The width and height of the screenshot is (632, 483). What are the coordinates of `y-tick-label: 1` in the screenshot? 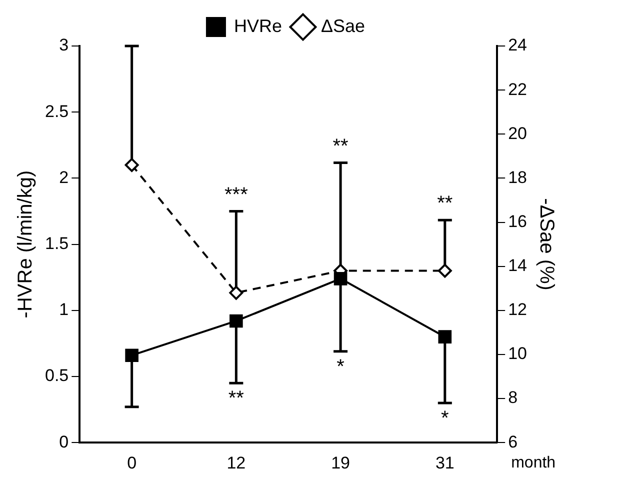 It's located at (64, 310).